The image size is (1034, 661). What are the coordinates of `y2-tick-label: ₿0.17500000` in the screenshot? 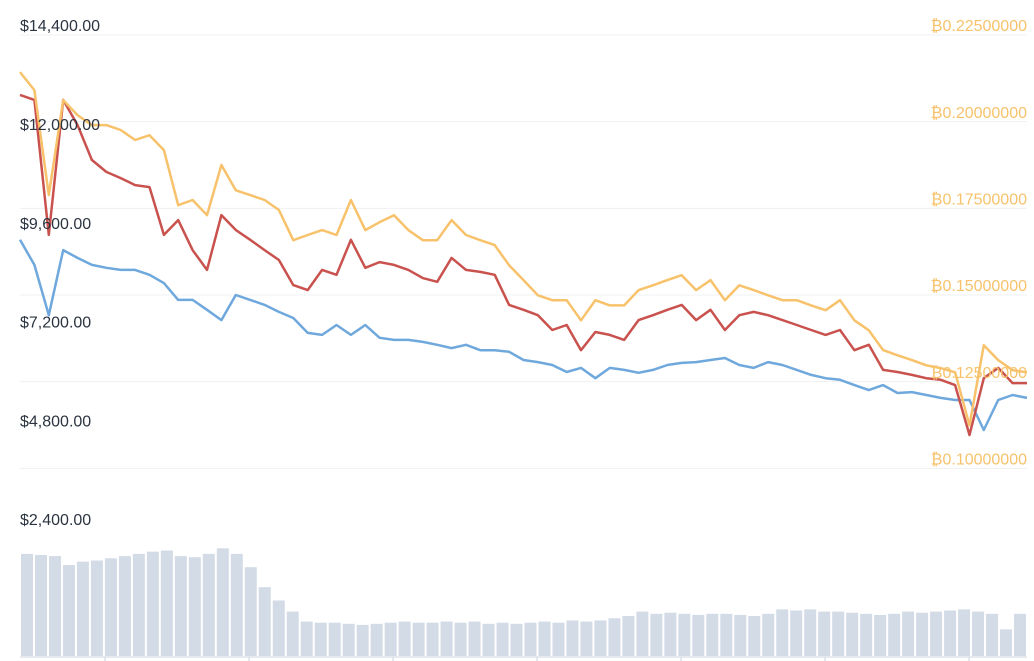 It's located at (979, 200).